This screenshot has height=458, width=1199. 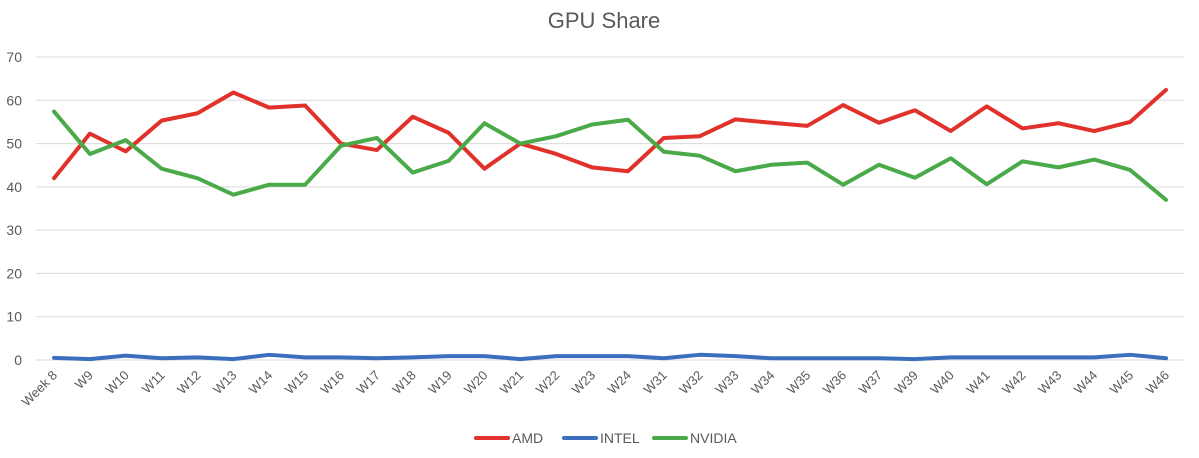 I want to click on x-tick-label: W24, so click(x=620, y=383).